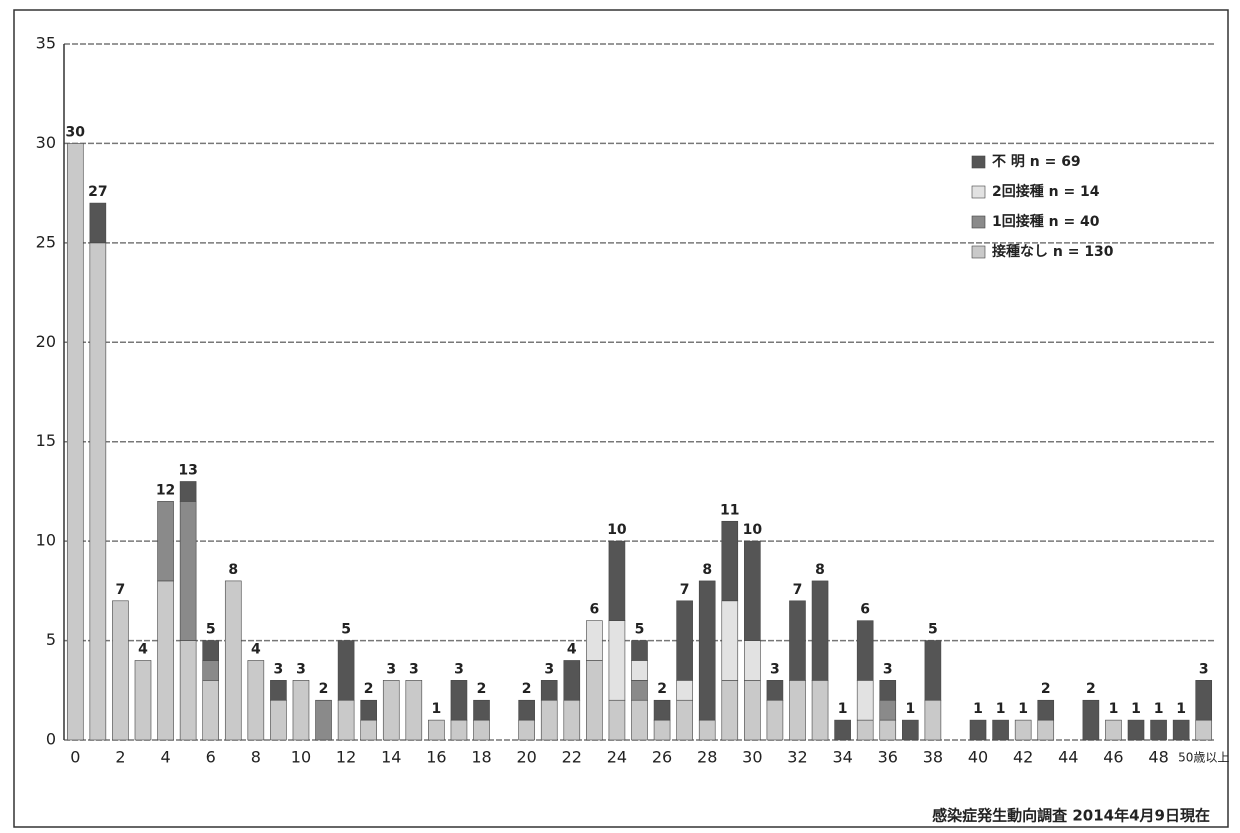 This screenshot has height=833, width=1240. I want to click on y-tick-label: 5, so click(51, 639).